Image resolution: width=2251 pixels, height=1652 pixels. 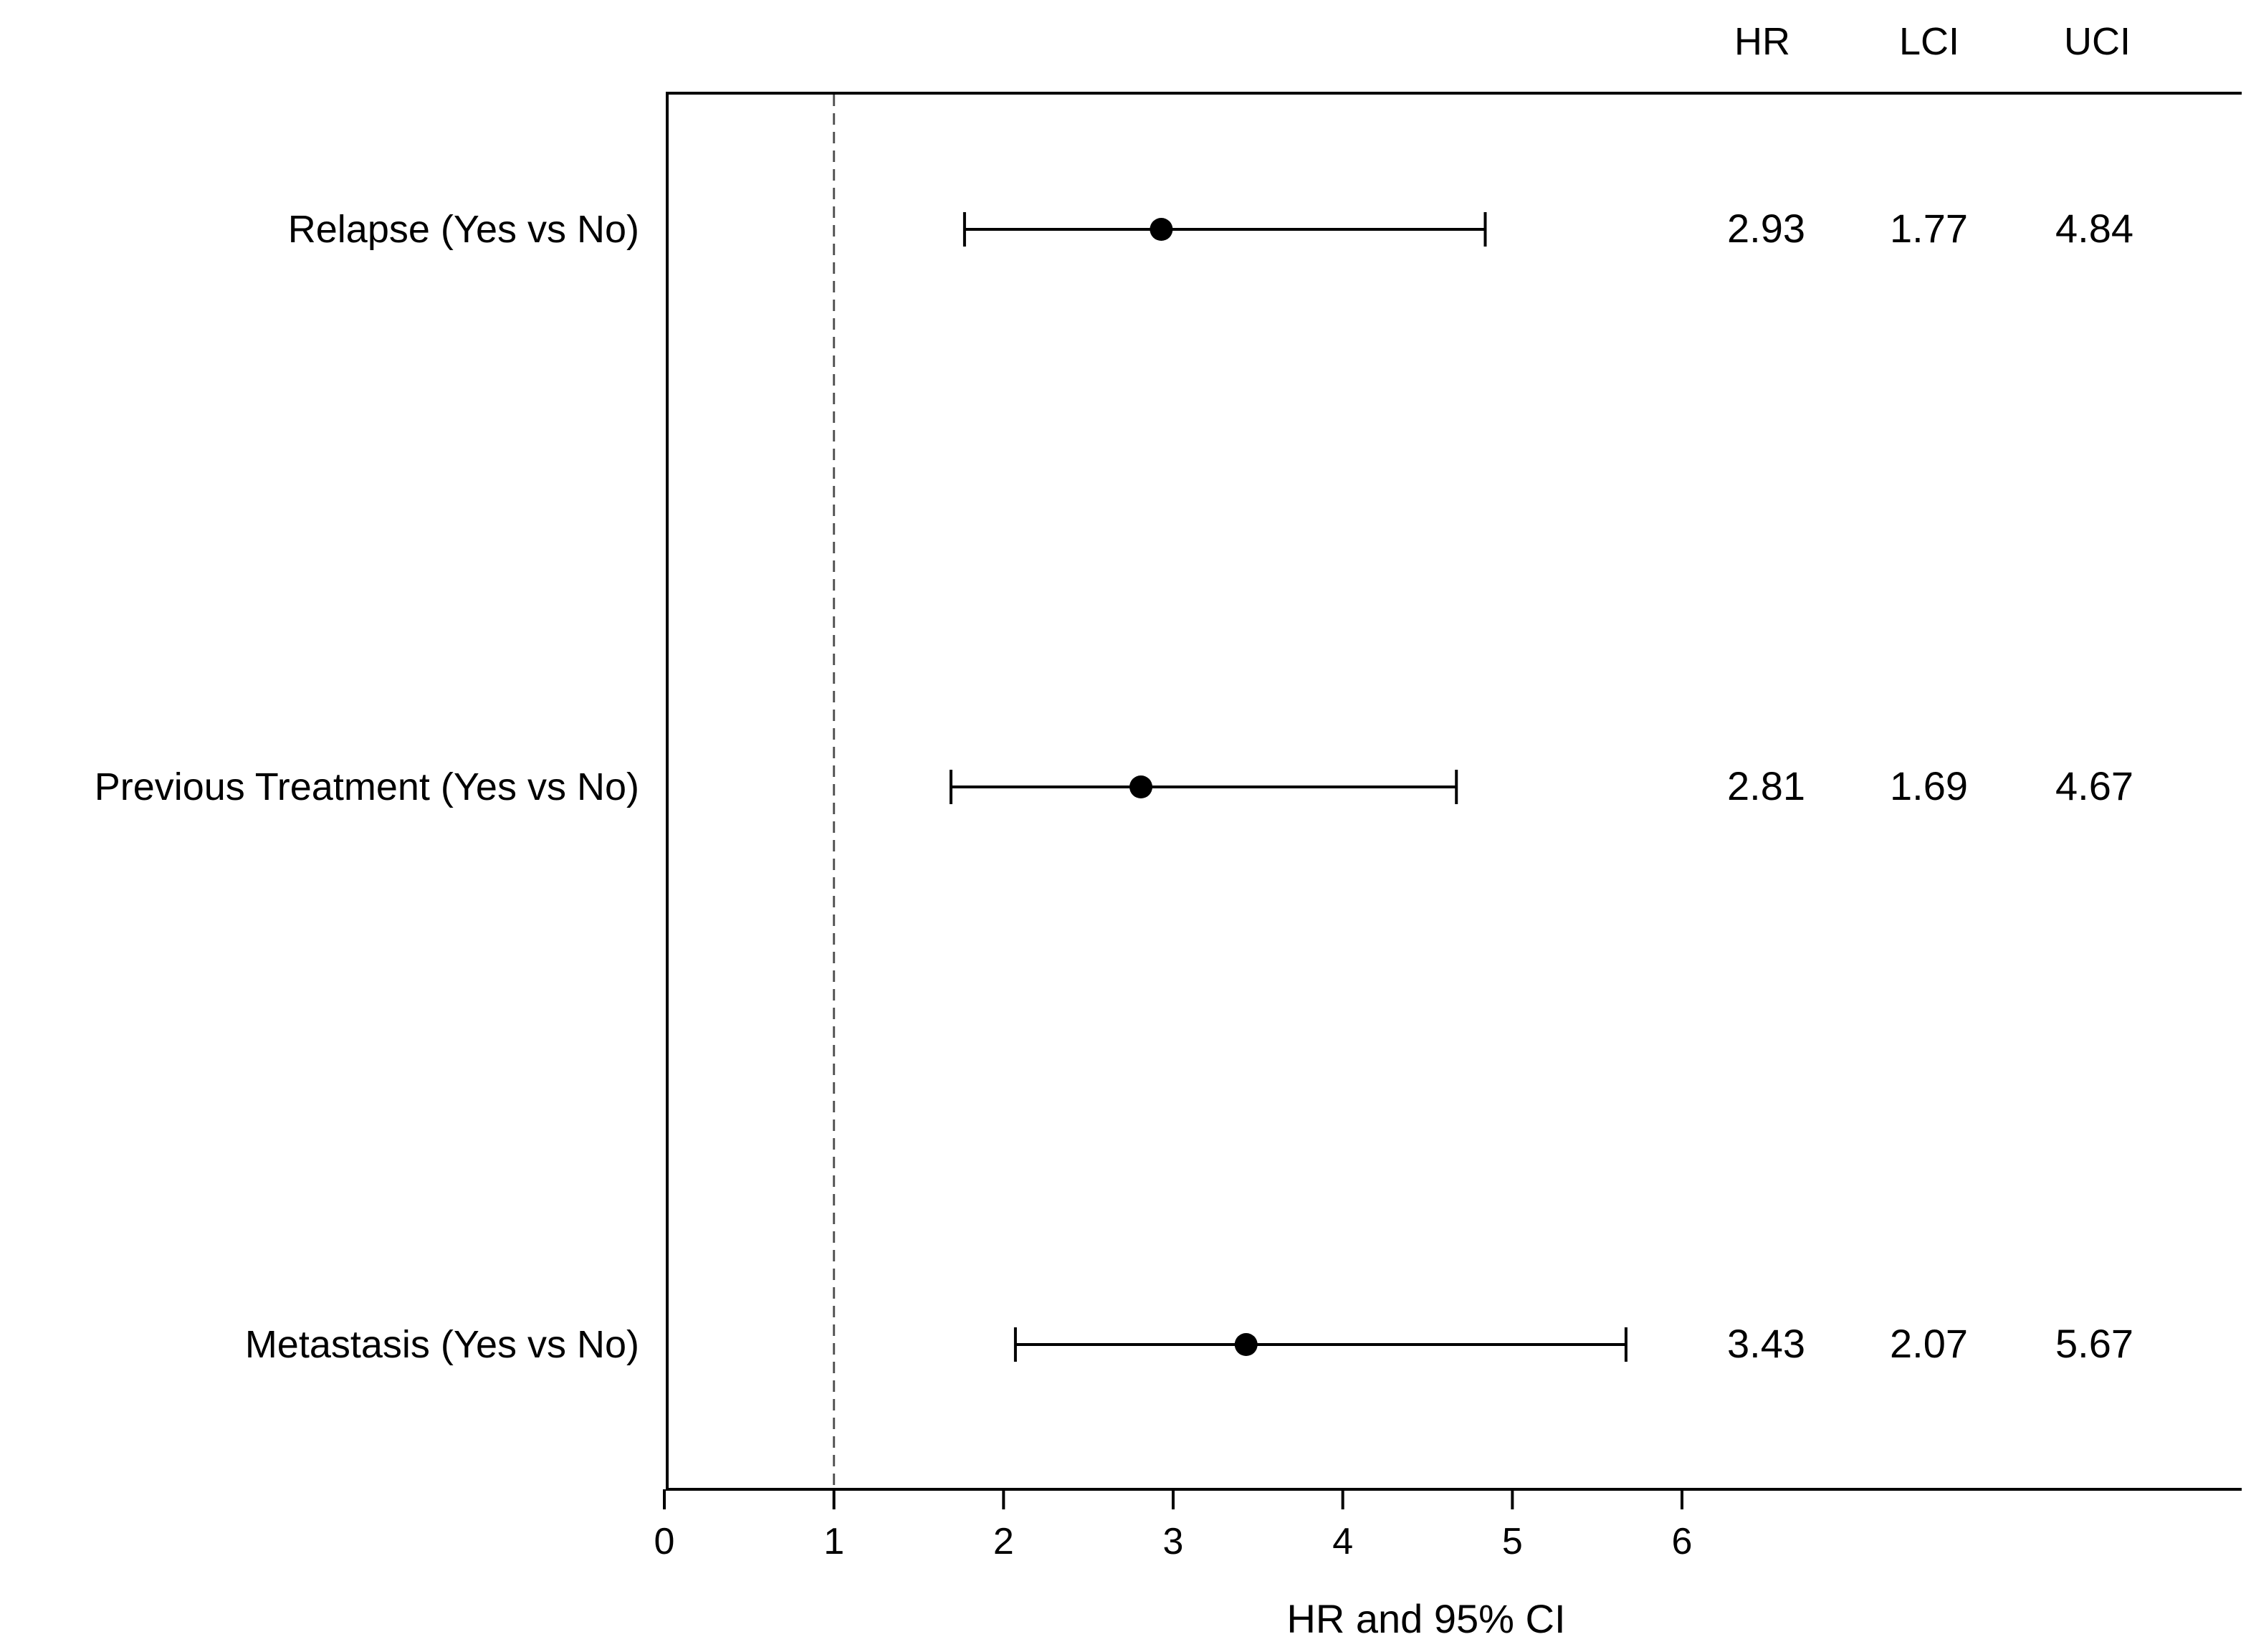 What do you see at coordinates (2097, 41) in the screenshot?
I see `header-uci: UCI` at bounding box center [2097, 41].